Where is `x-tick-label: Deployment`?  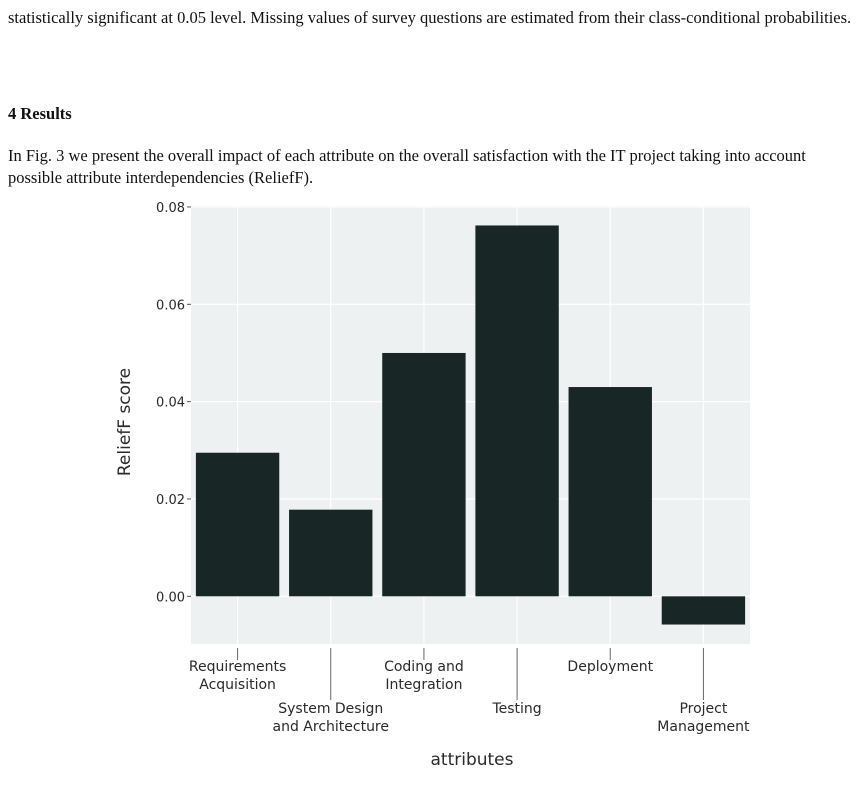
x-tick-label: Deployment is located at coordinates (610, 667).